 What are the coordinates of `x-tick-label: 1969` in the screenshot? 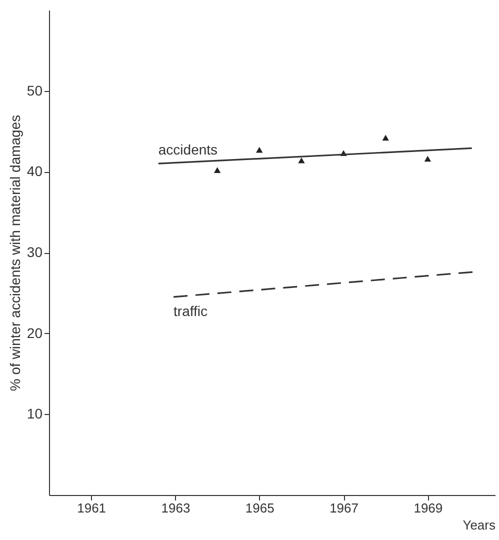 It's located at (428, 508).